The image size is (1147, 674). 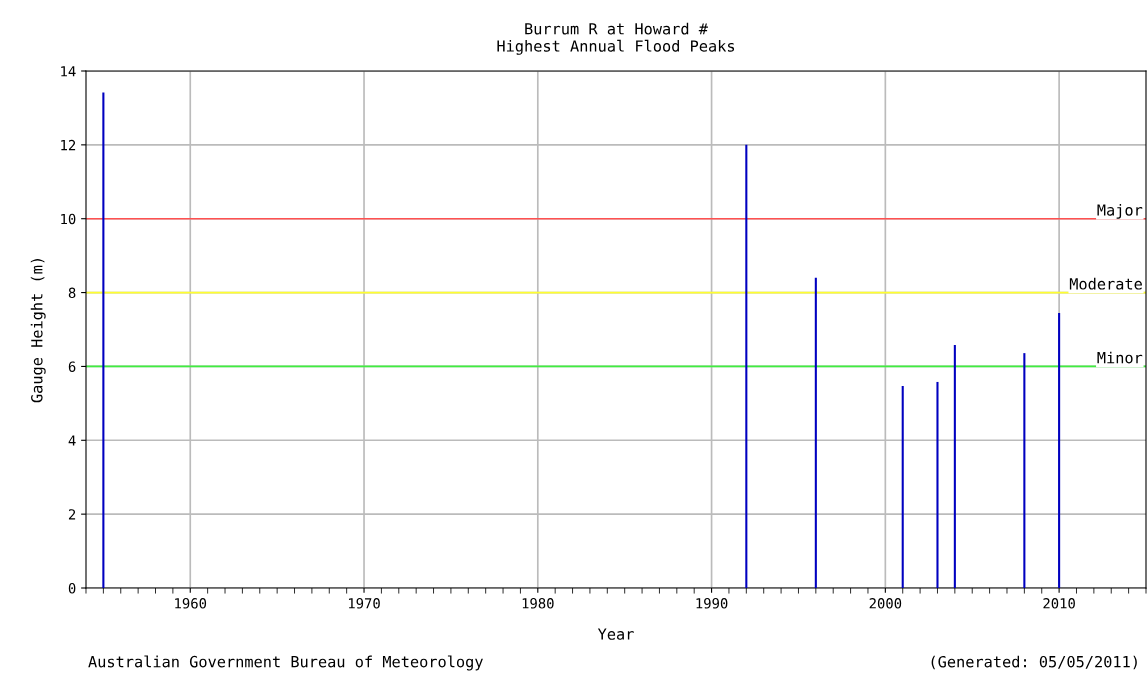 I want to click on y-tick-label: 4, so click(x=72, y=440).